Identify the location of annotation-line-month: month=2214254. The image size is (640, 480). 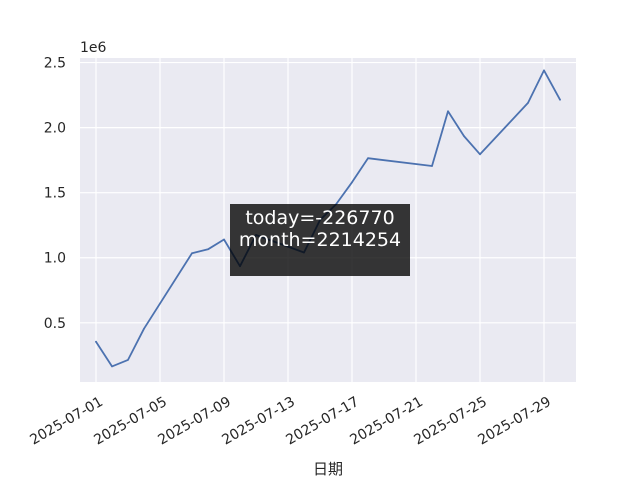
(320, 240).